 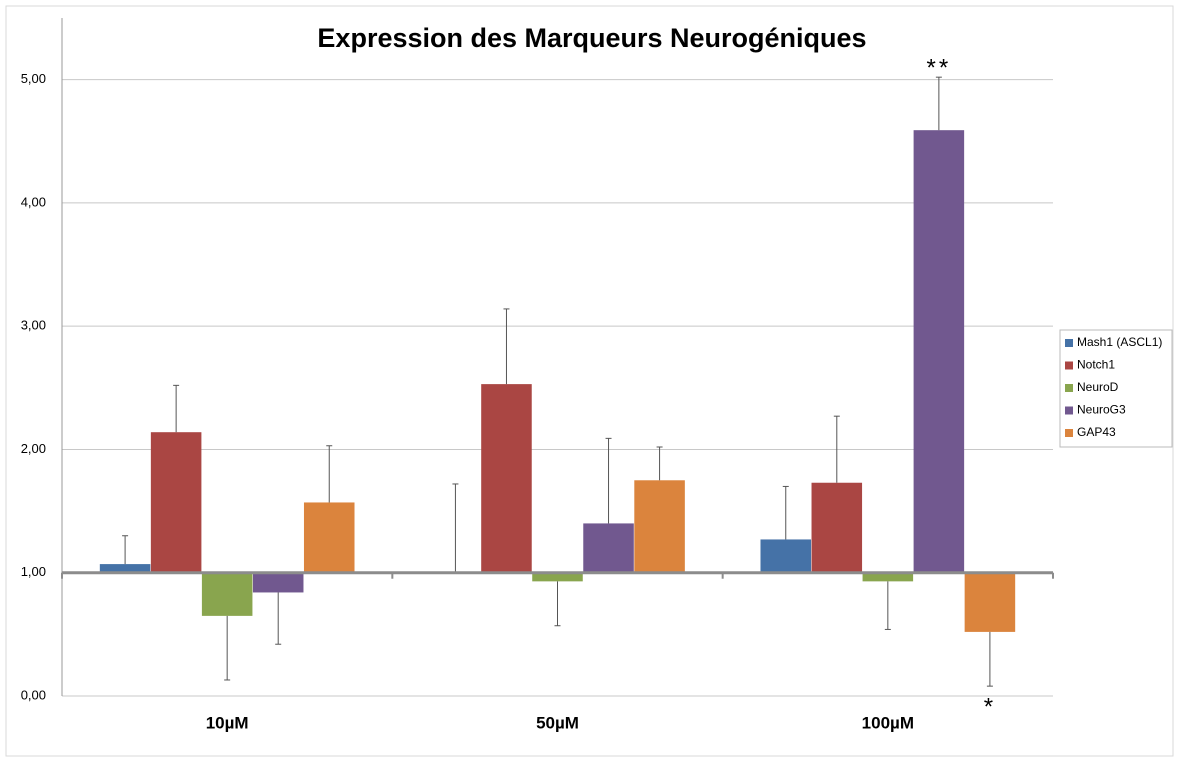 I want to click on x-tick-label: 100µM, so click(x=888, y=722).